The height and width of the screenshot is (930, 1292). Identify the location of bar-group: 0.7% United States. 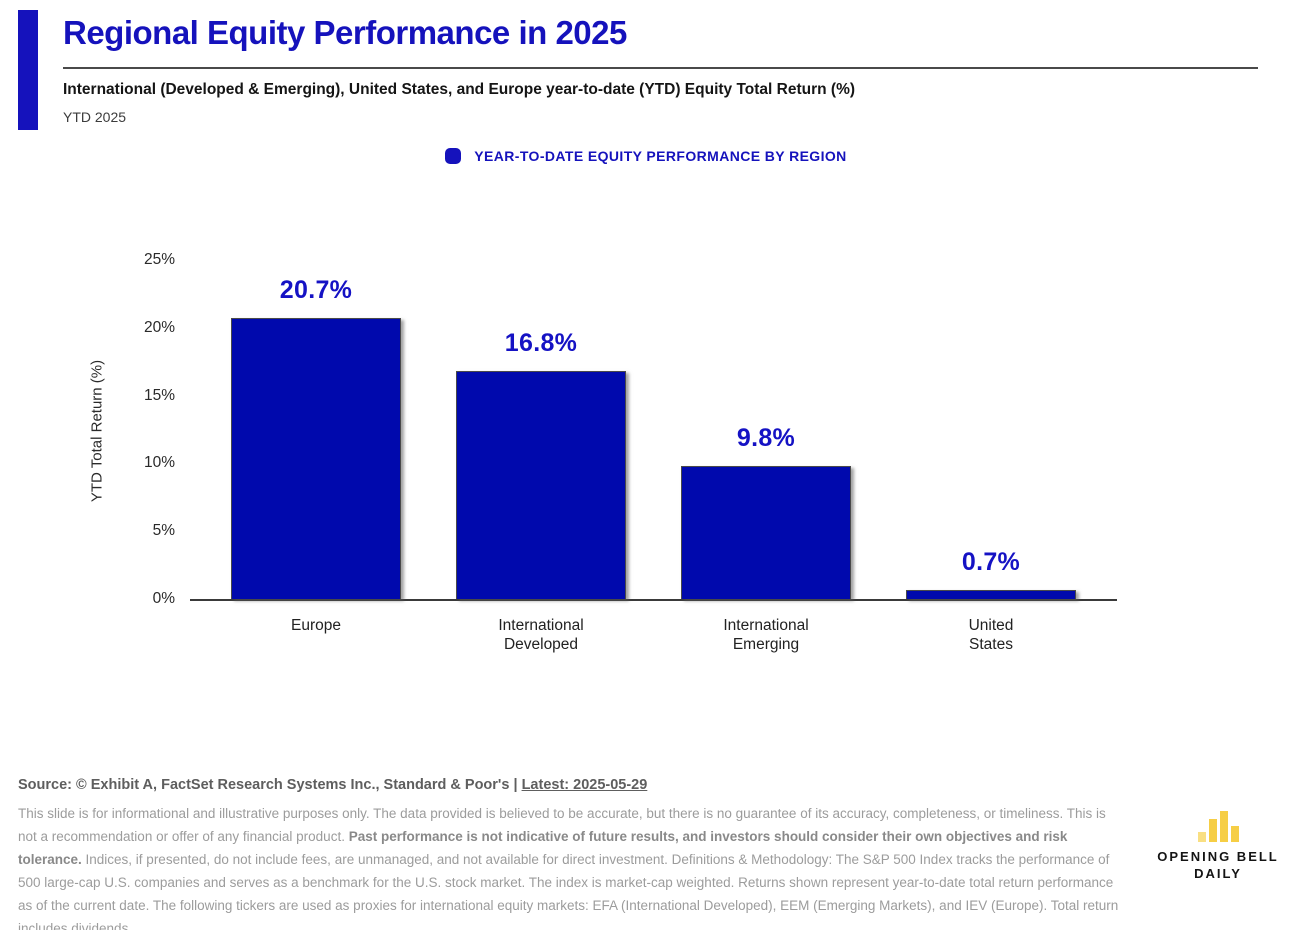
(991, 457).